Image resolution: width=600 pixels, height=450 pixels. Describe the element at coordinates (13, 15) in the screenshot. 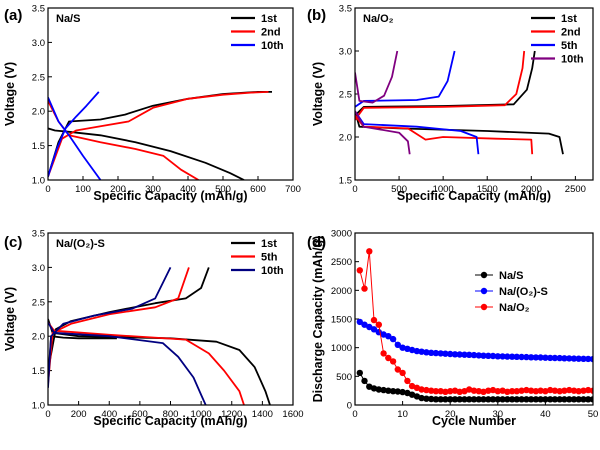

I see `panel-label: (a)` at that location.